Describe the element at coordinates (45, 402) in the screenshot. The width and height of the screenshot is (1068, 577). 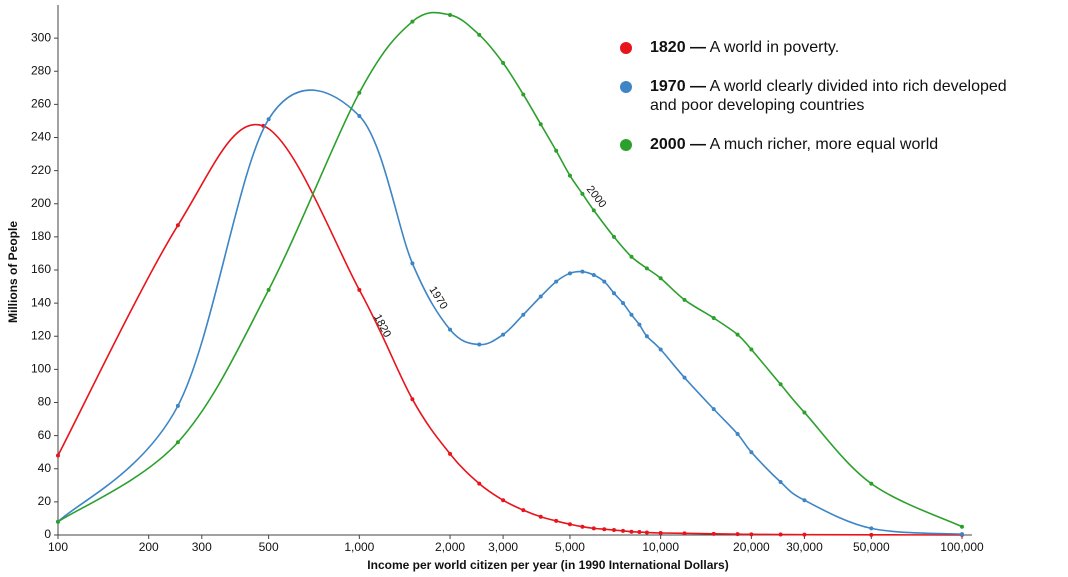
I see `y-tick-label: 80` at that location.